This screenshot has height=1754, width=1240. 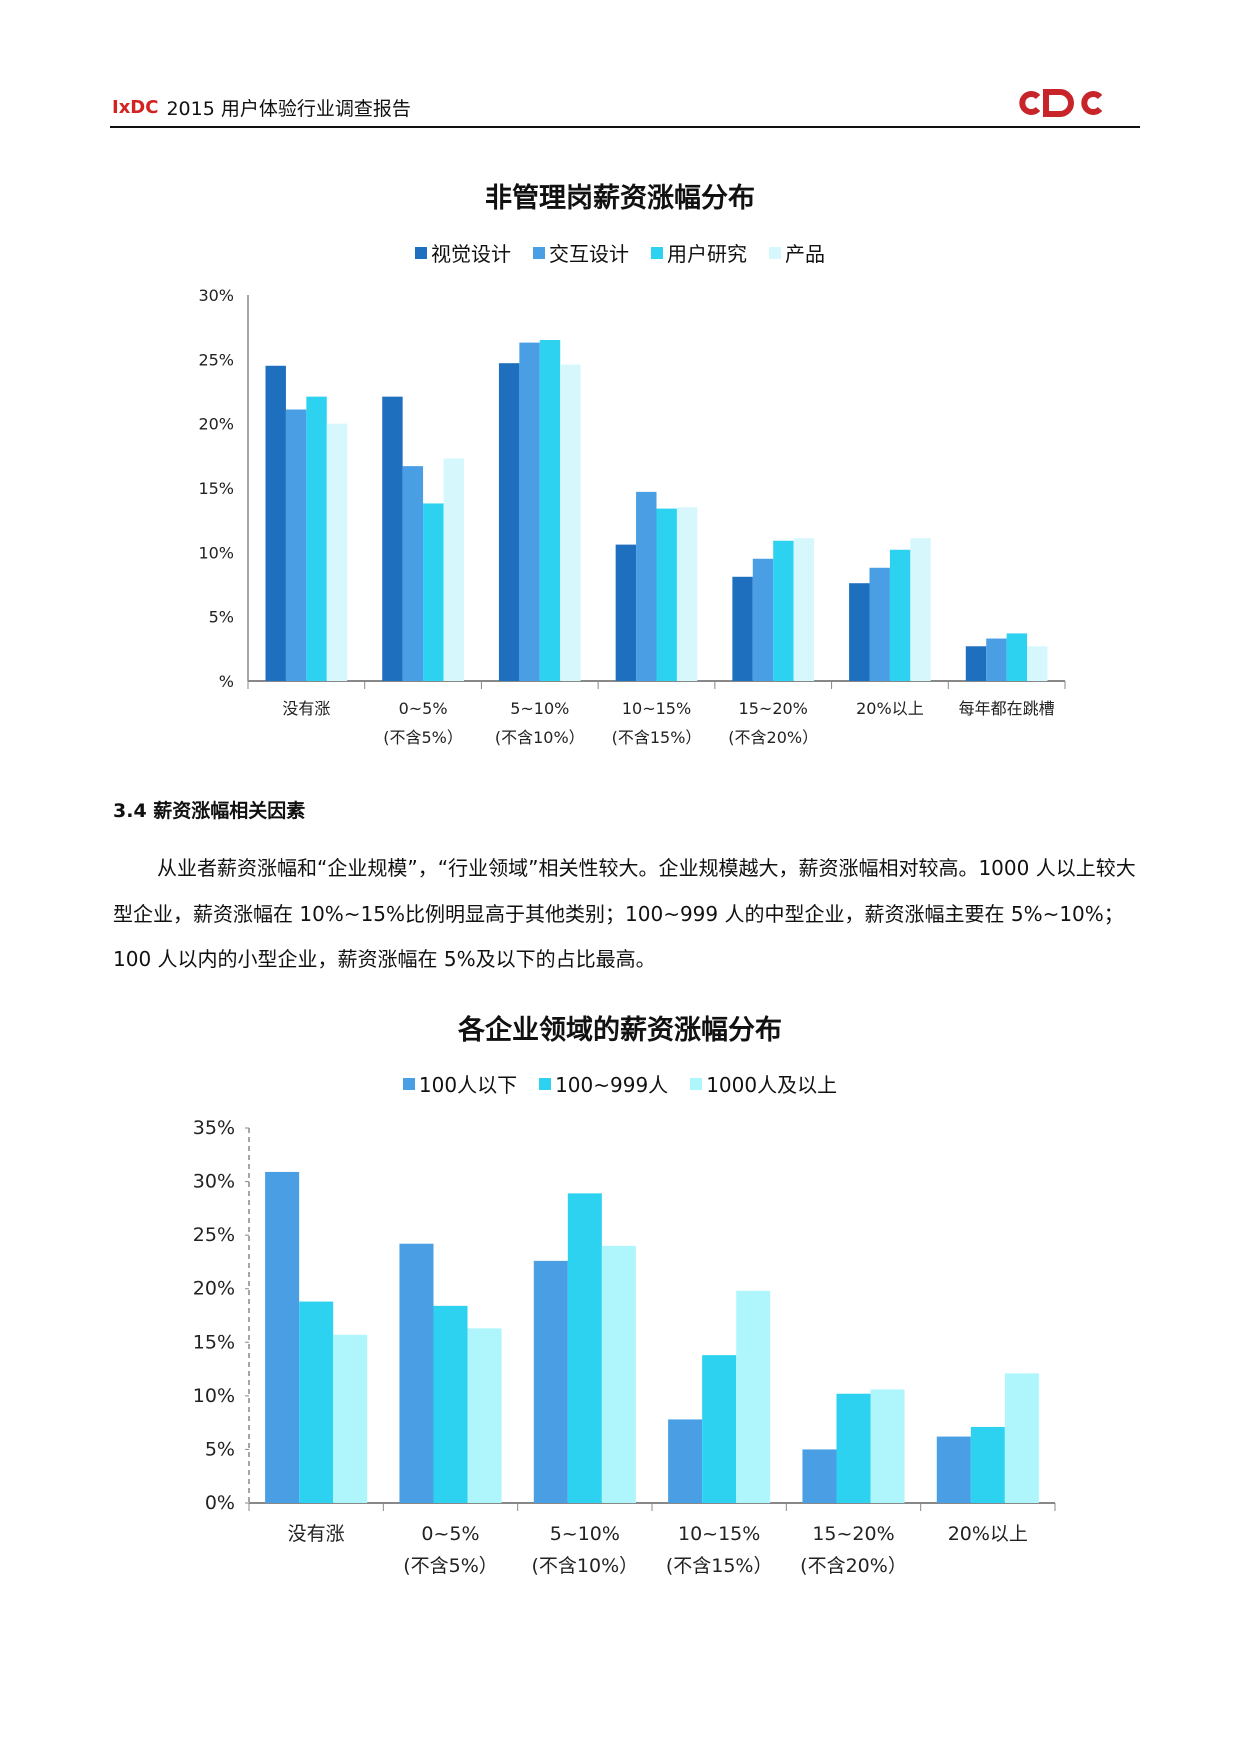 What do you see at coordinates (288, 109) in the screenshot?
I see `report-title: 2015 用户体验行业调查报告` at bounding box center [288, 109].